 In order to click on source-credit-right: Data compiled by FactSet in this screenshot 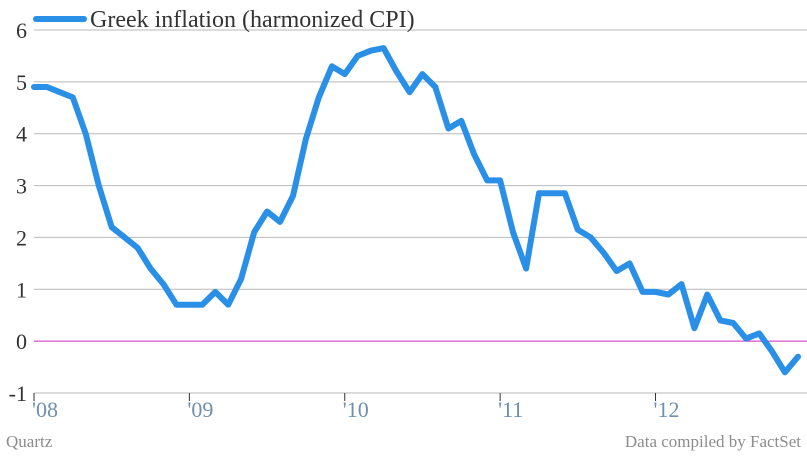, I will do `click(713, 441)`.